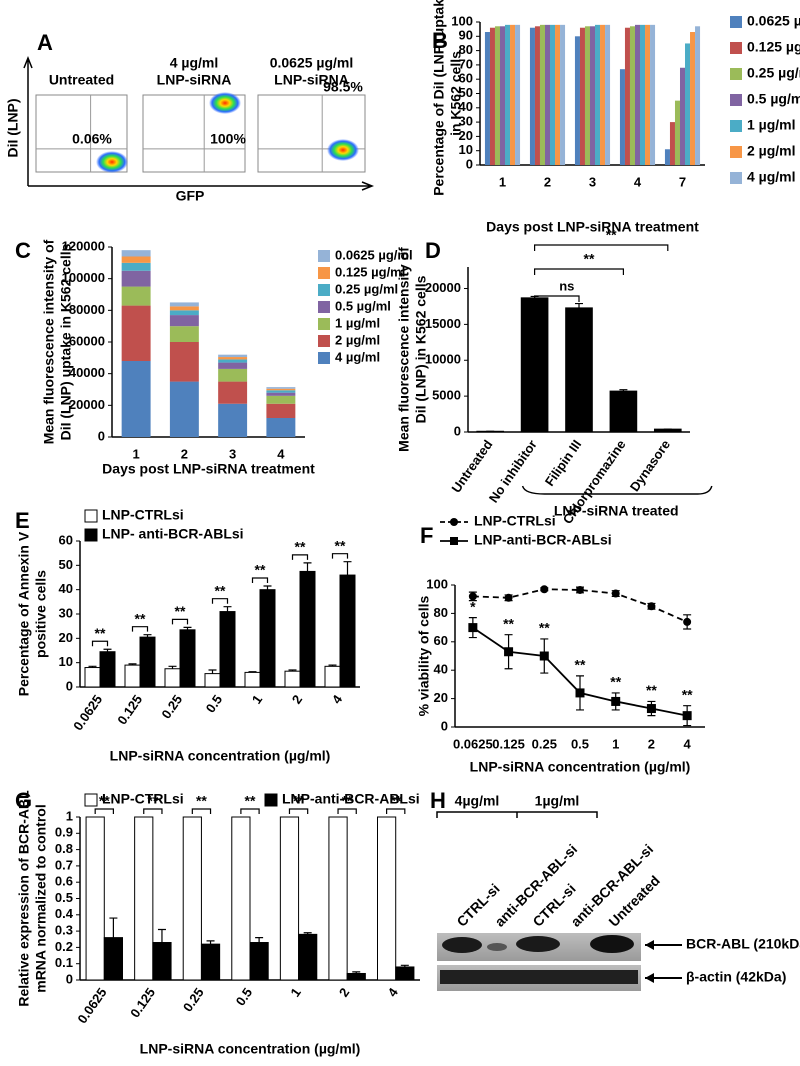 The image size is (800, 1066). Describe the element at coordinates (736, 100) in the screenshot. I see `legend-swatch` at that location.